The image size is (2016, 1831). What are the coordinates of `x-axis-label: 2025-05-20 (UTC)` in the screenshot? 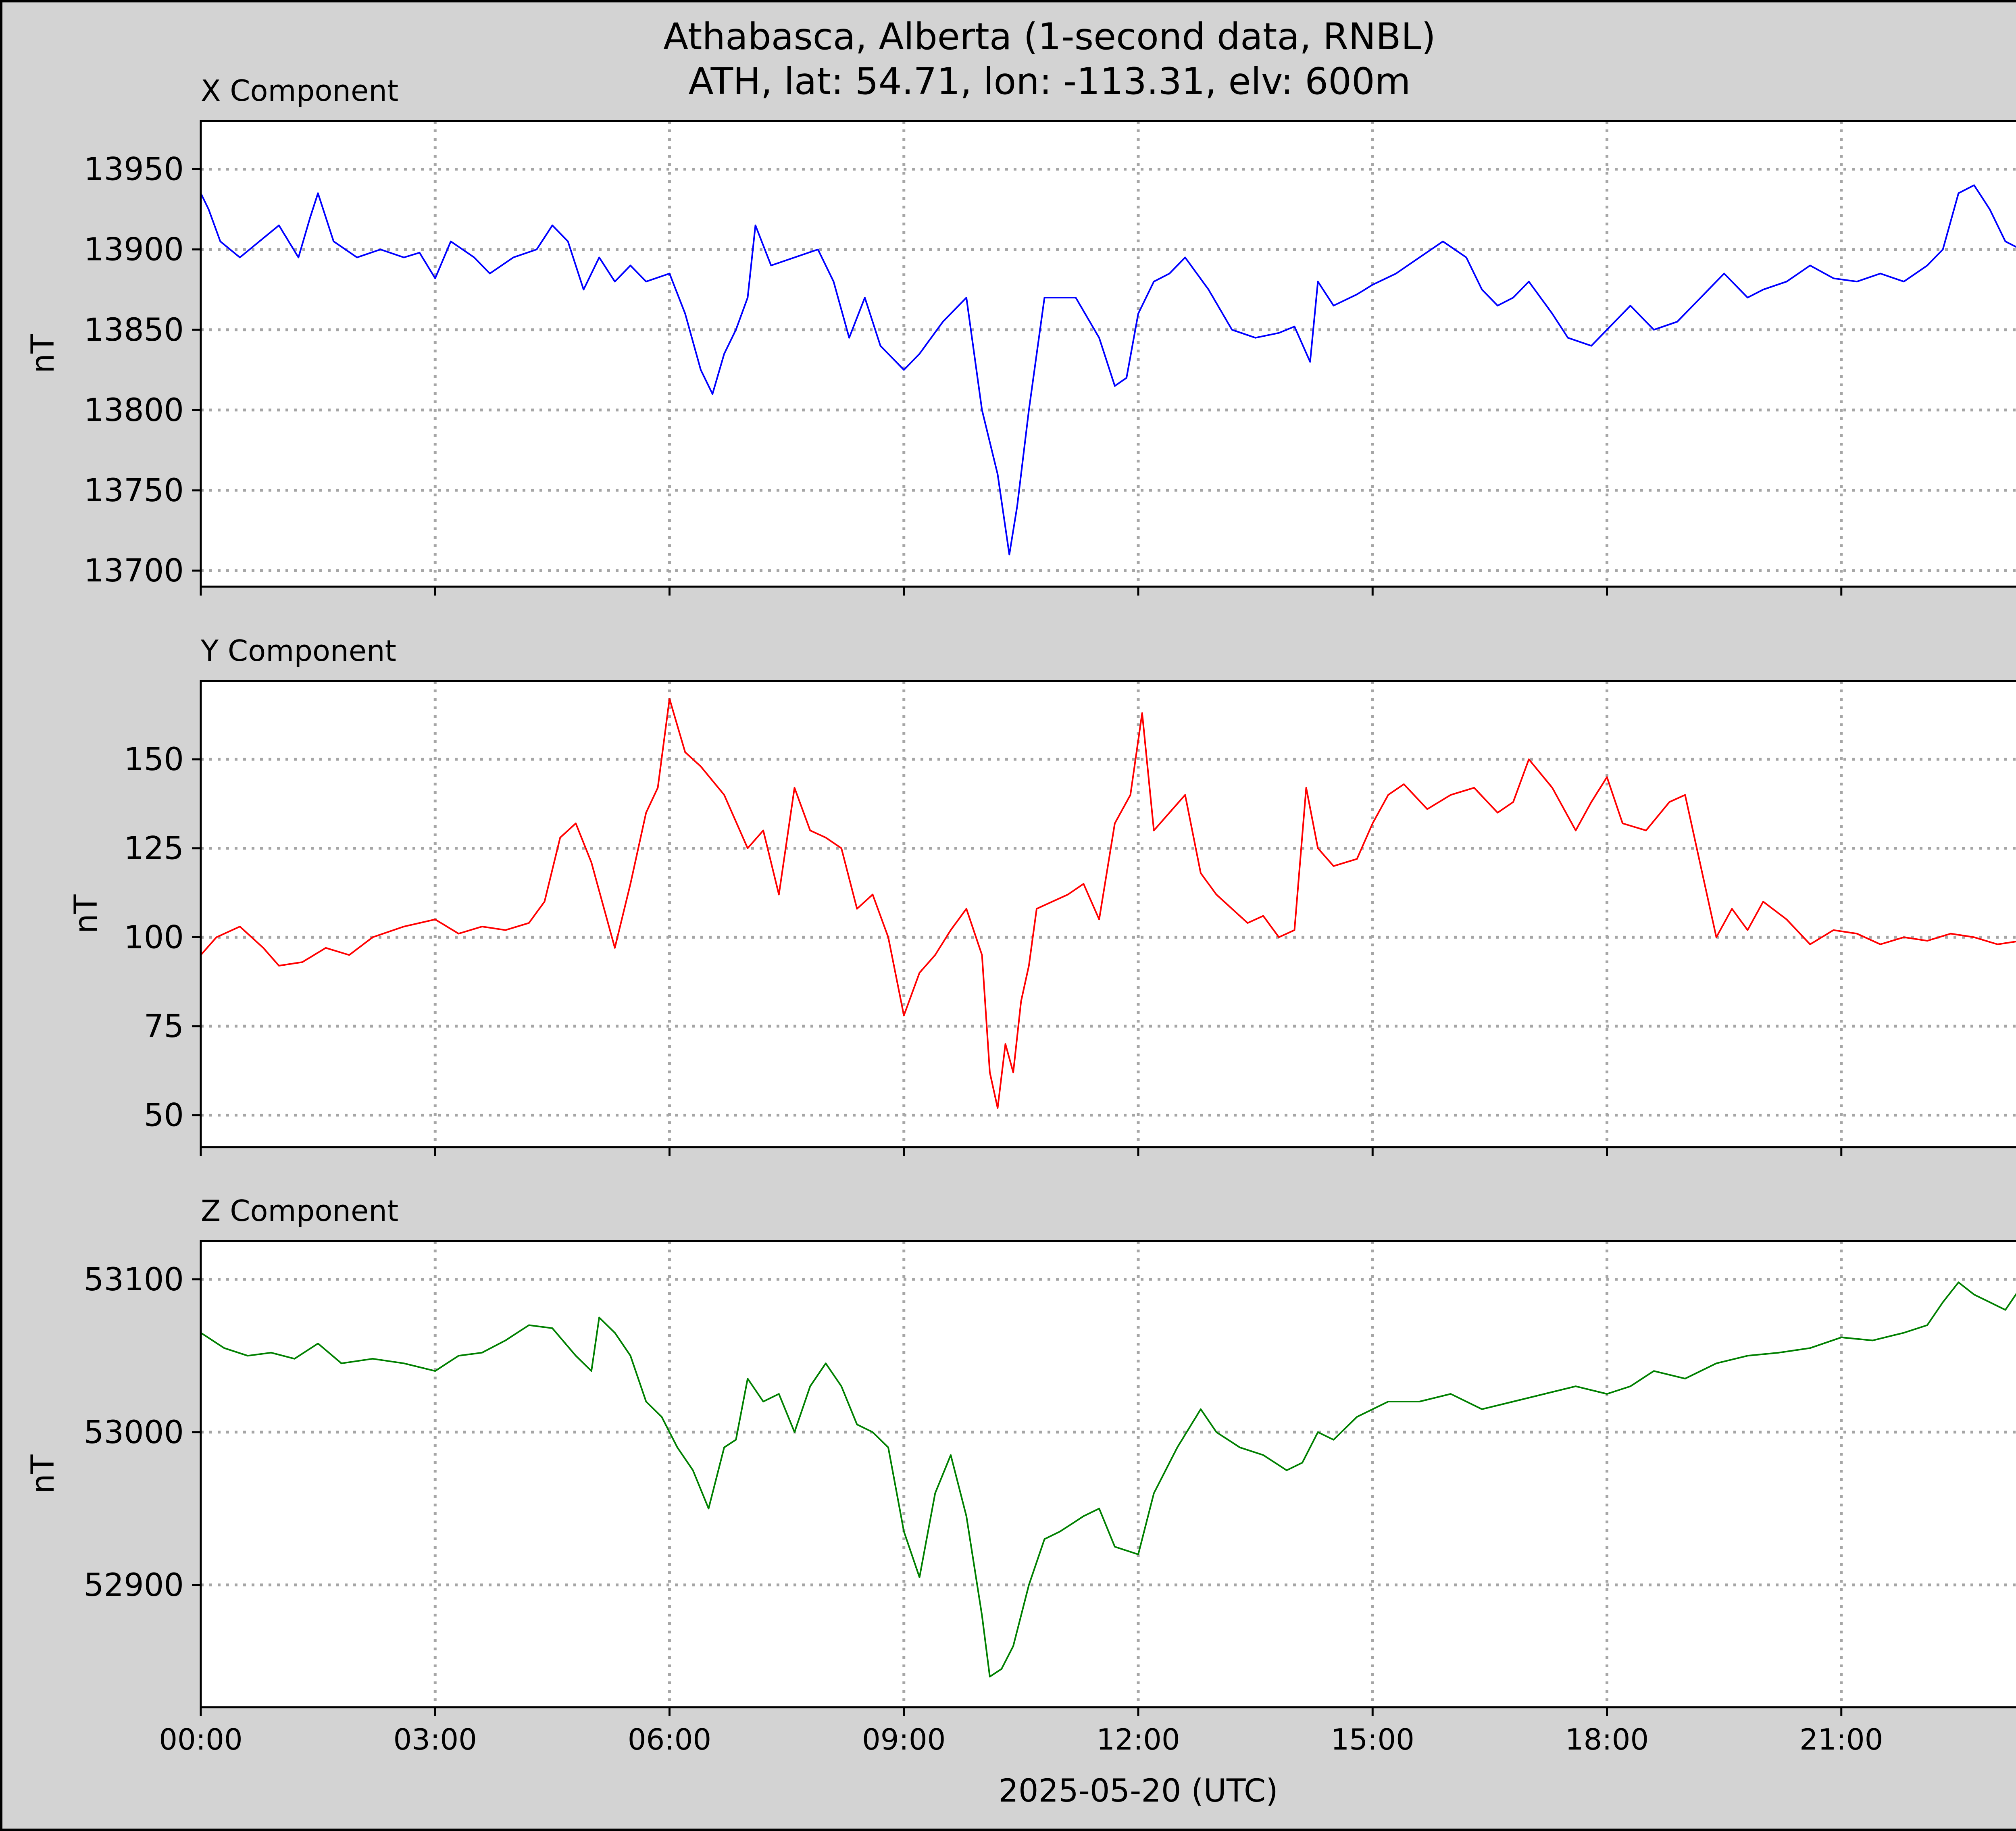 It's located at (1138, 1791).